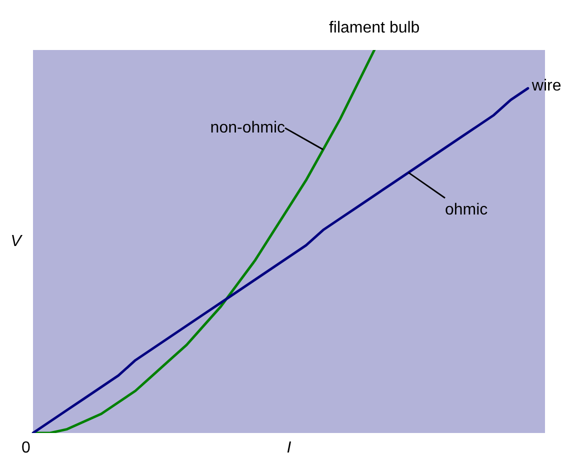 The width and height of the screenshot is (581, 456). Describe the element at coordinates (16, 241) in the screenshot. I see `y-axis-title: V` at that location.